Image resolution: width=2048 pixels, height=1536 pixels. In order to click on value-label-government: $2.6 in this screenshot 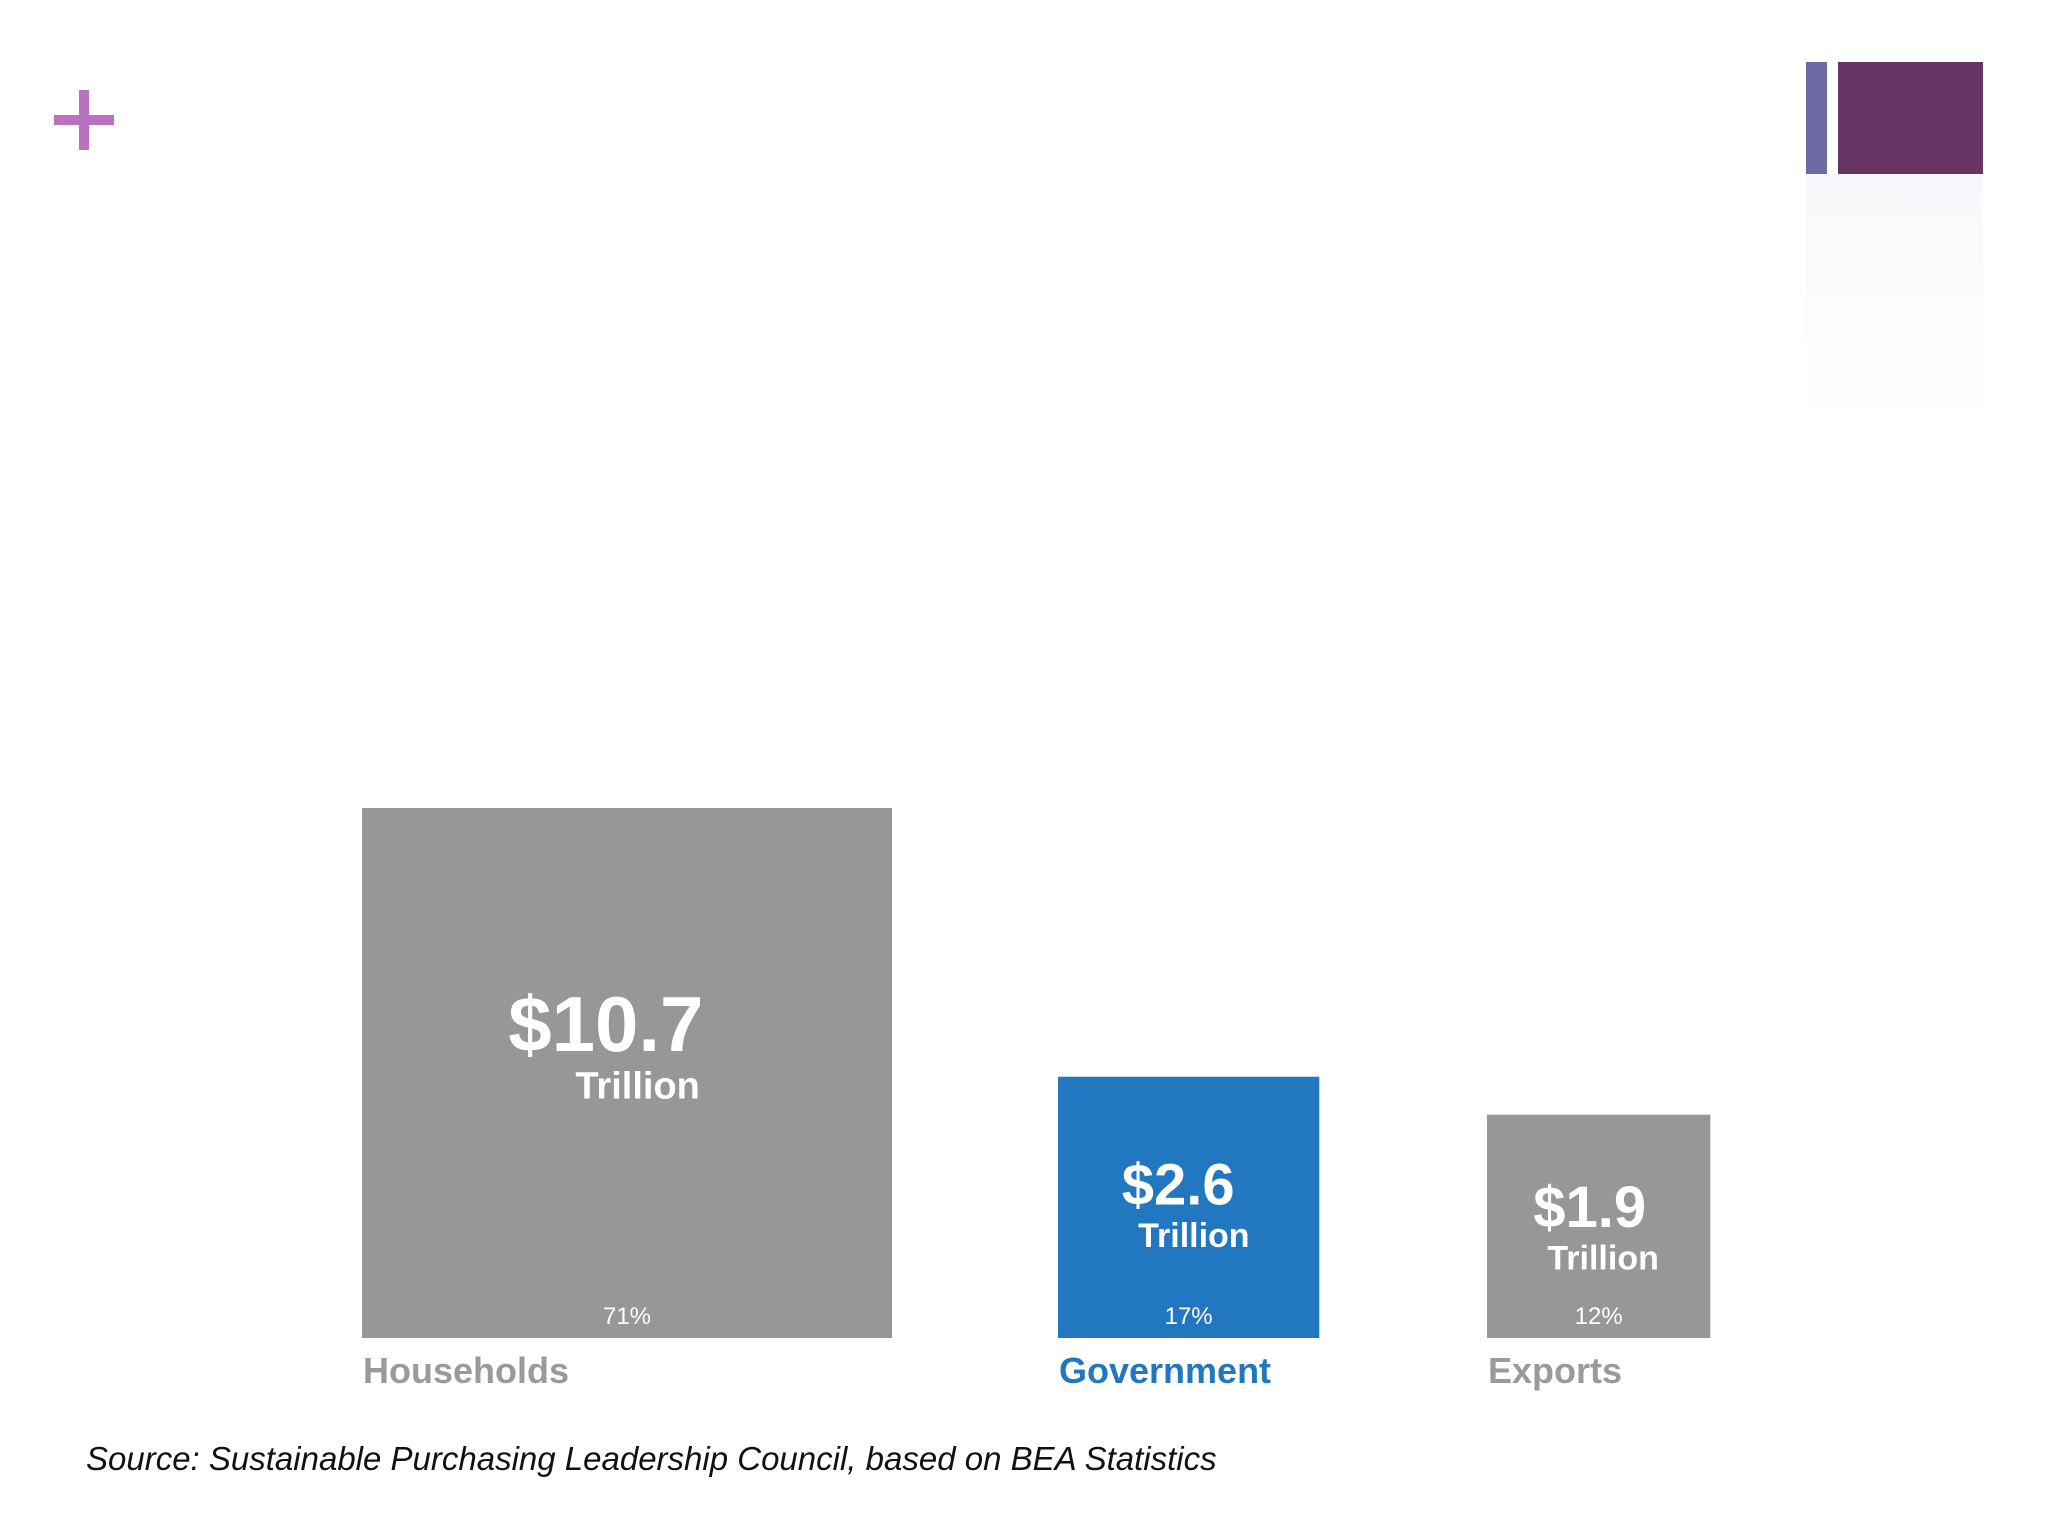, I will do `click(1178, 1184)`.